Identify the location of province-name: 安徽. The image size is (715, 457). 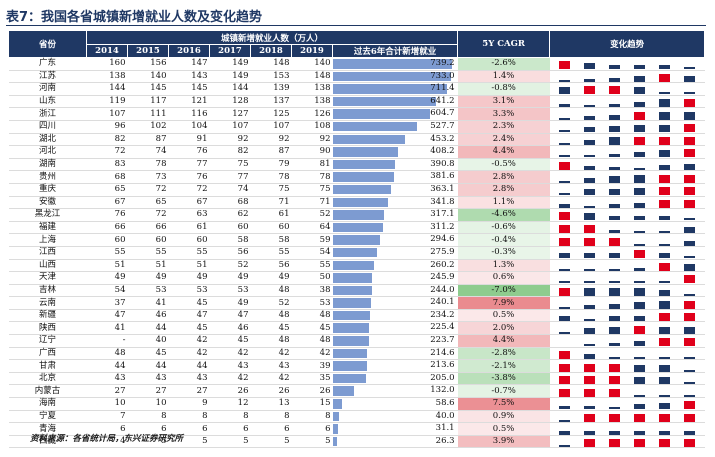
(47, 203).